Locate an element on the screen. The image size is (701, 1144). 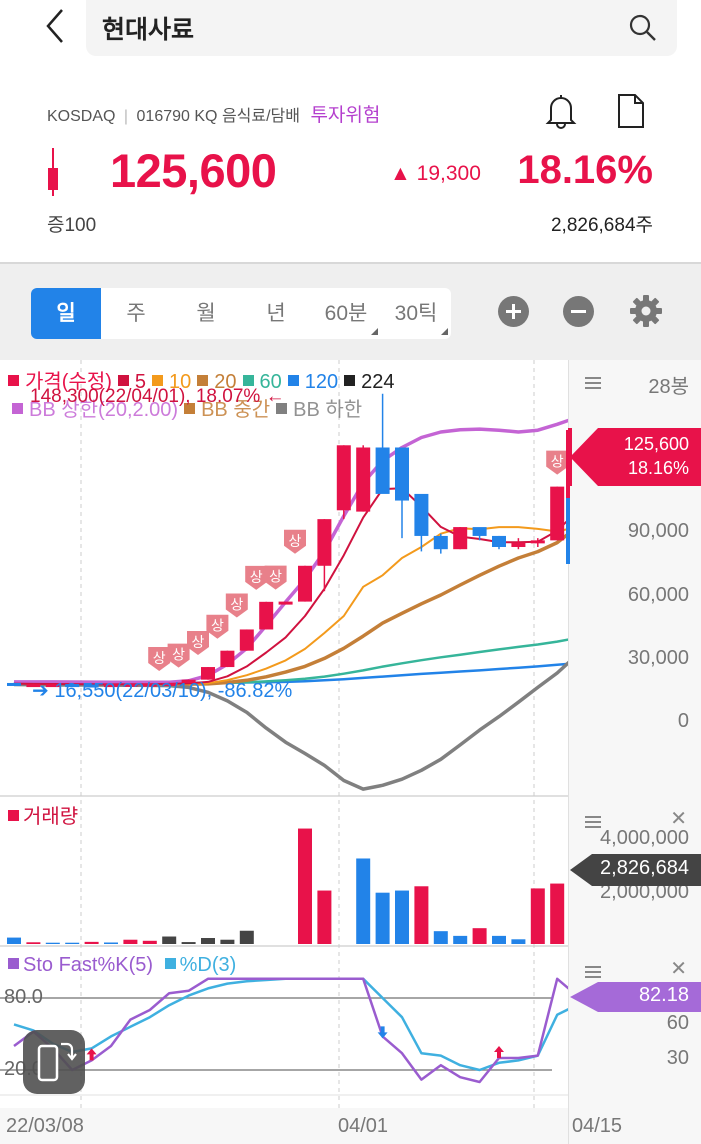
volume-legend-label: 거래량 is located at coordinates (51, 817).